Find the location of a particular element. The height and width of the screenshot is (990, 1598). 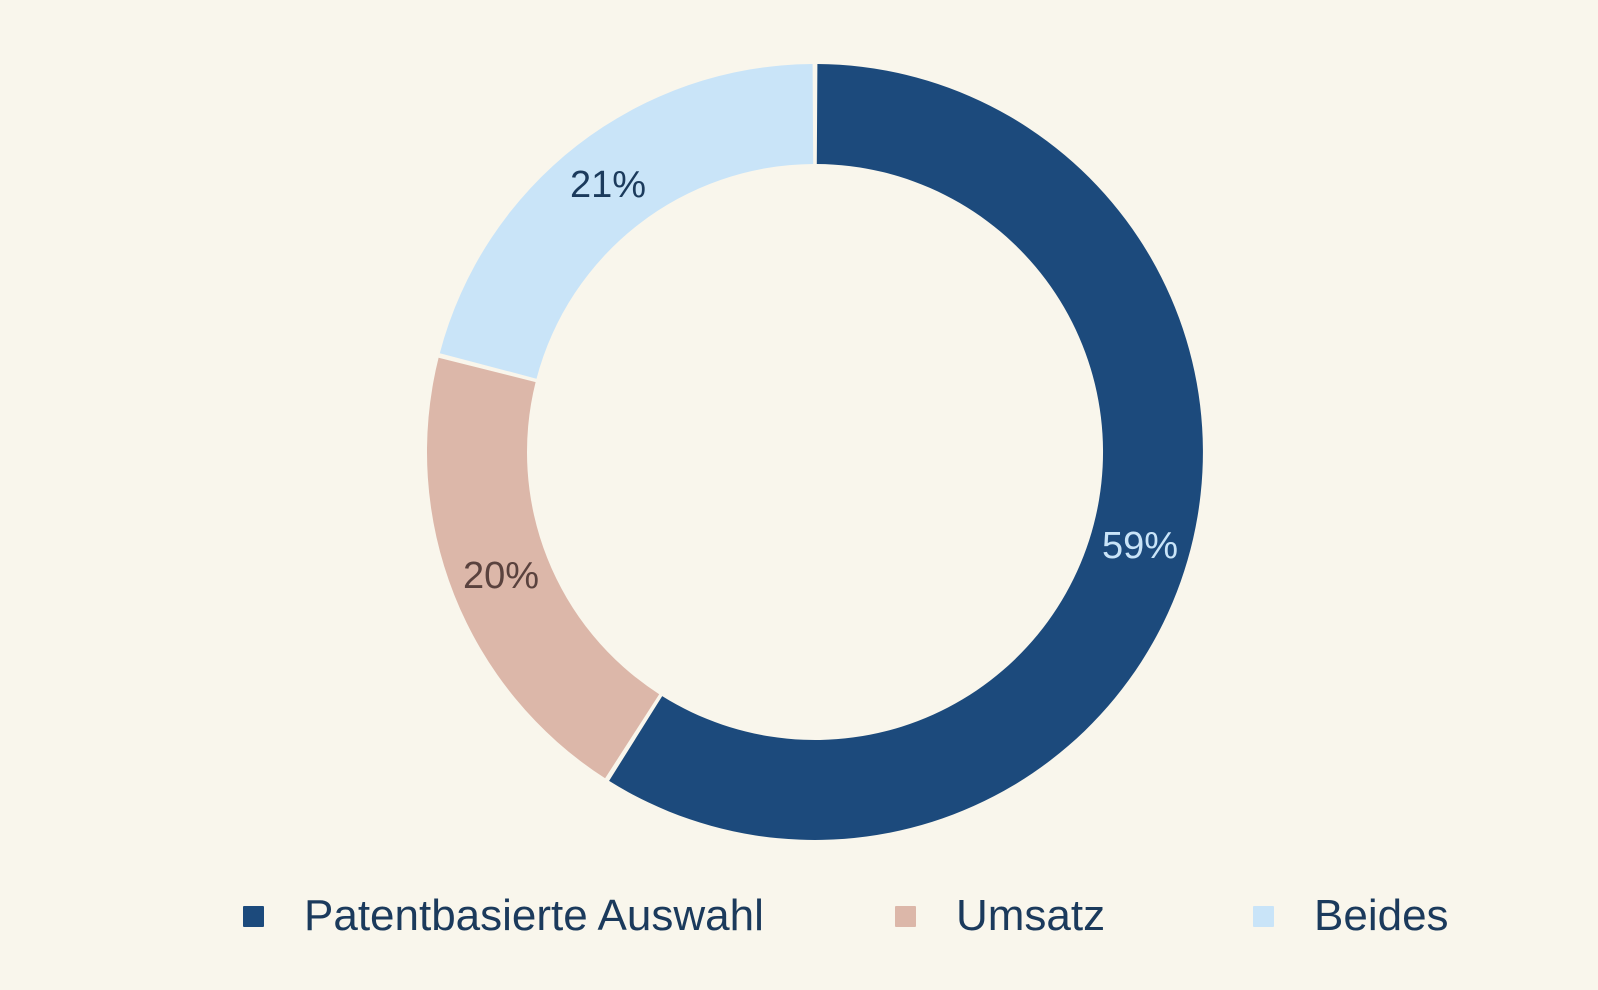

legend-label-2: Umsatz is located at coordinates (1031, 915).